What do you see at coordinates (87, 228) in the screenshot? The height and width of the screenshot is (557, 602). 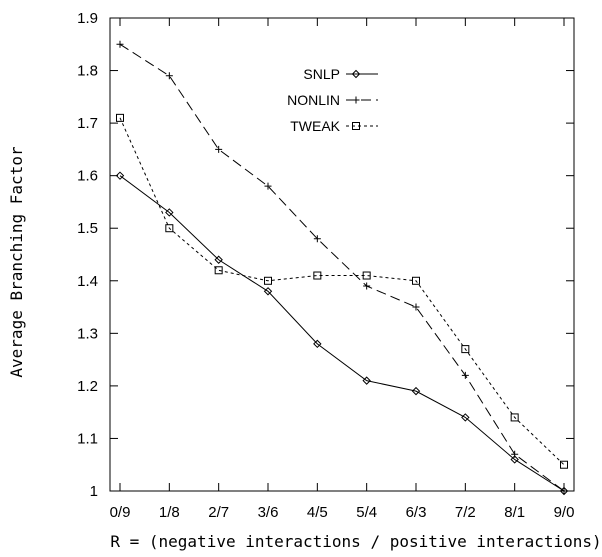 I see `y-tick-label: 1.5` at bounding box center [87, 228].